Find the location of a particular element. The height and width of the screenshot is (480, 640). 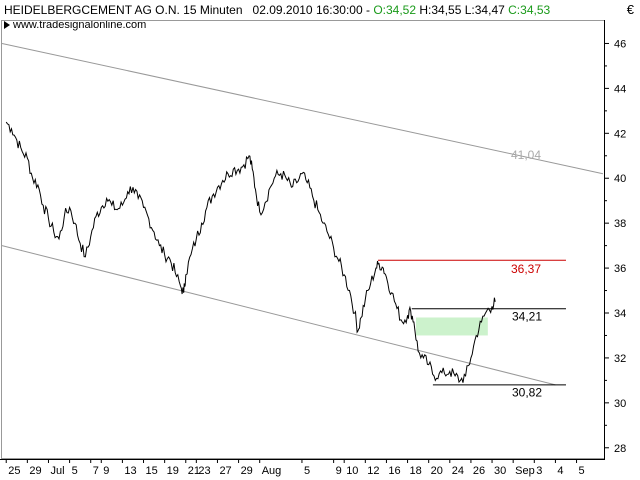

x-tick-label: 12 is located at coordinates (373, 471).